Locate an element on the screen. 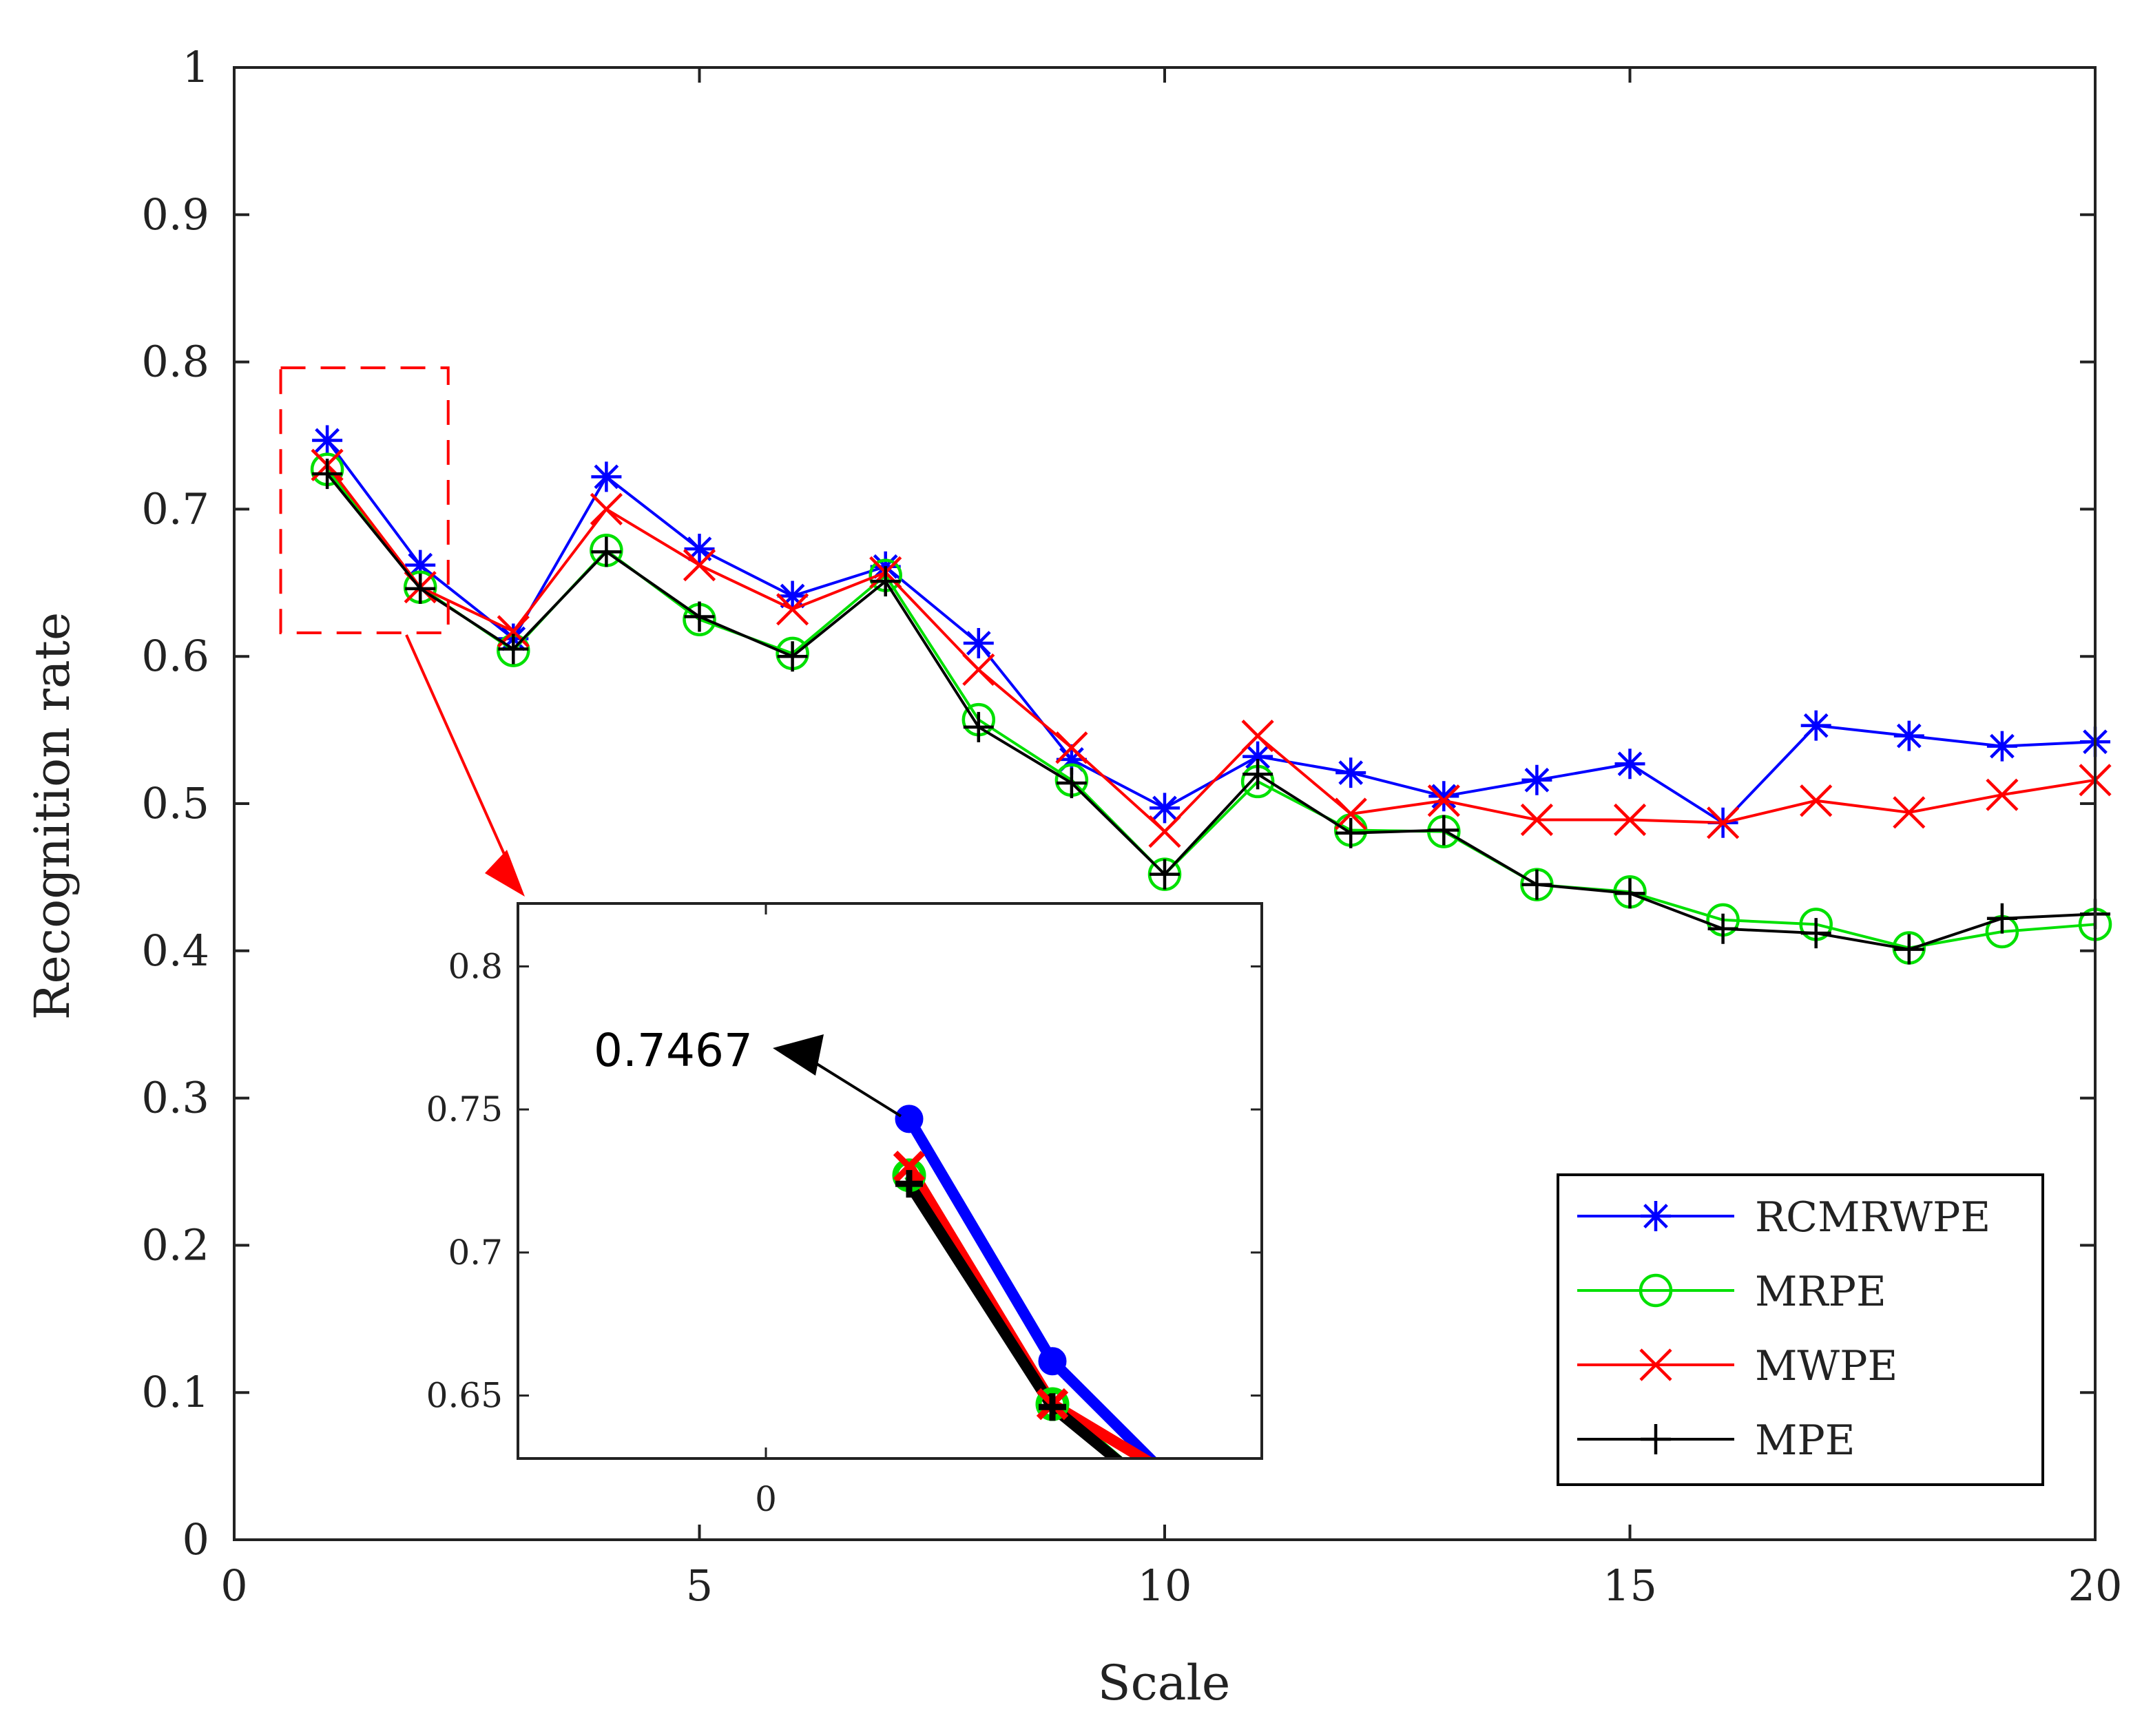  legend-marker-mpe is located at coordinates (1656, 1439).